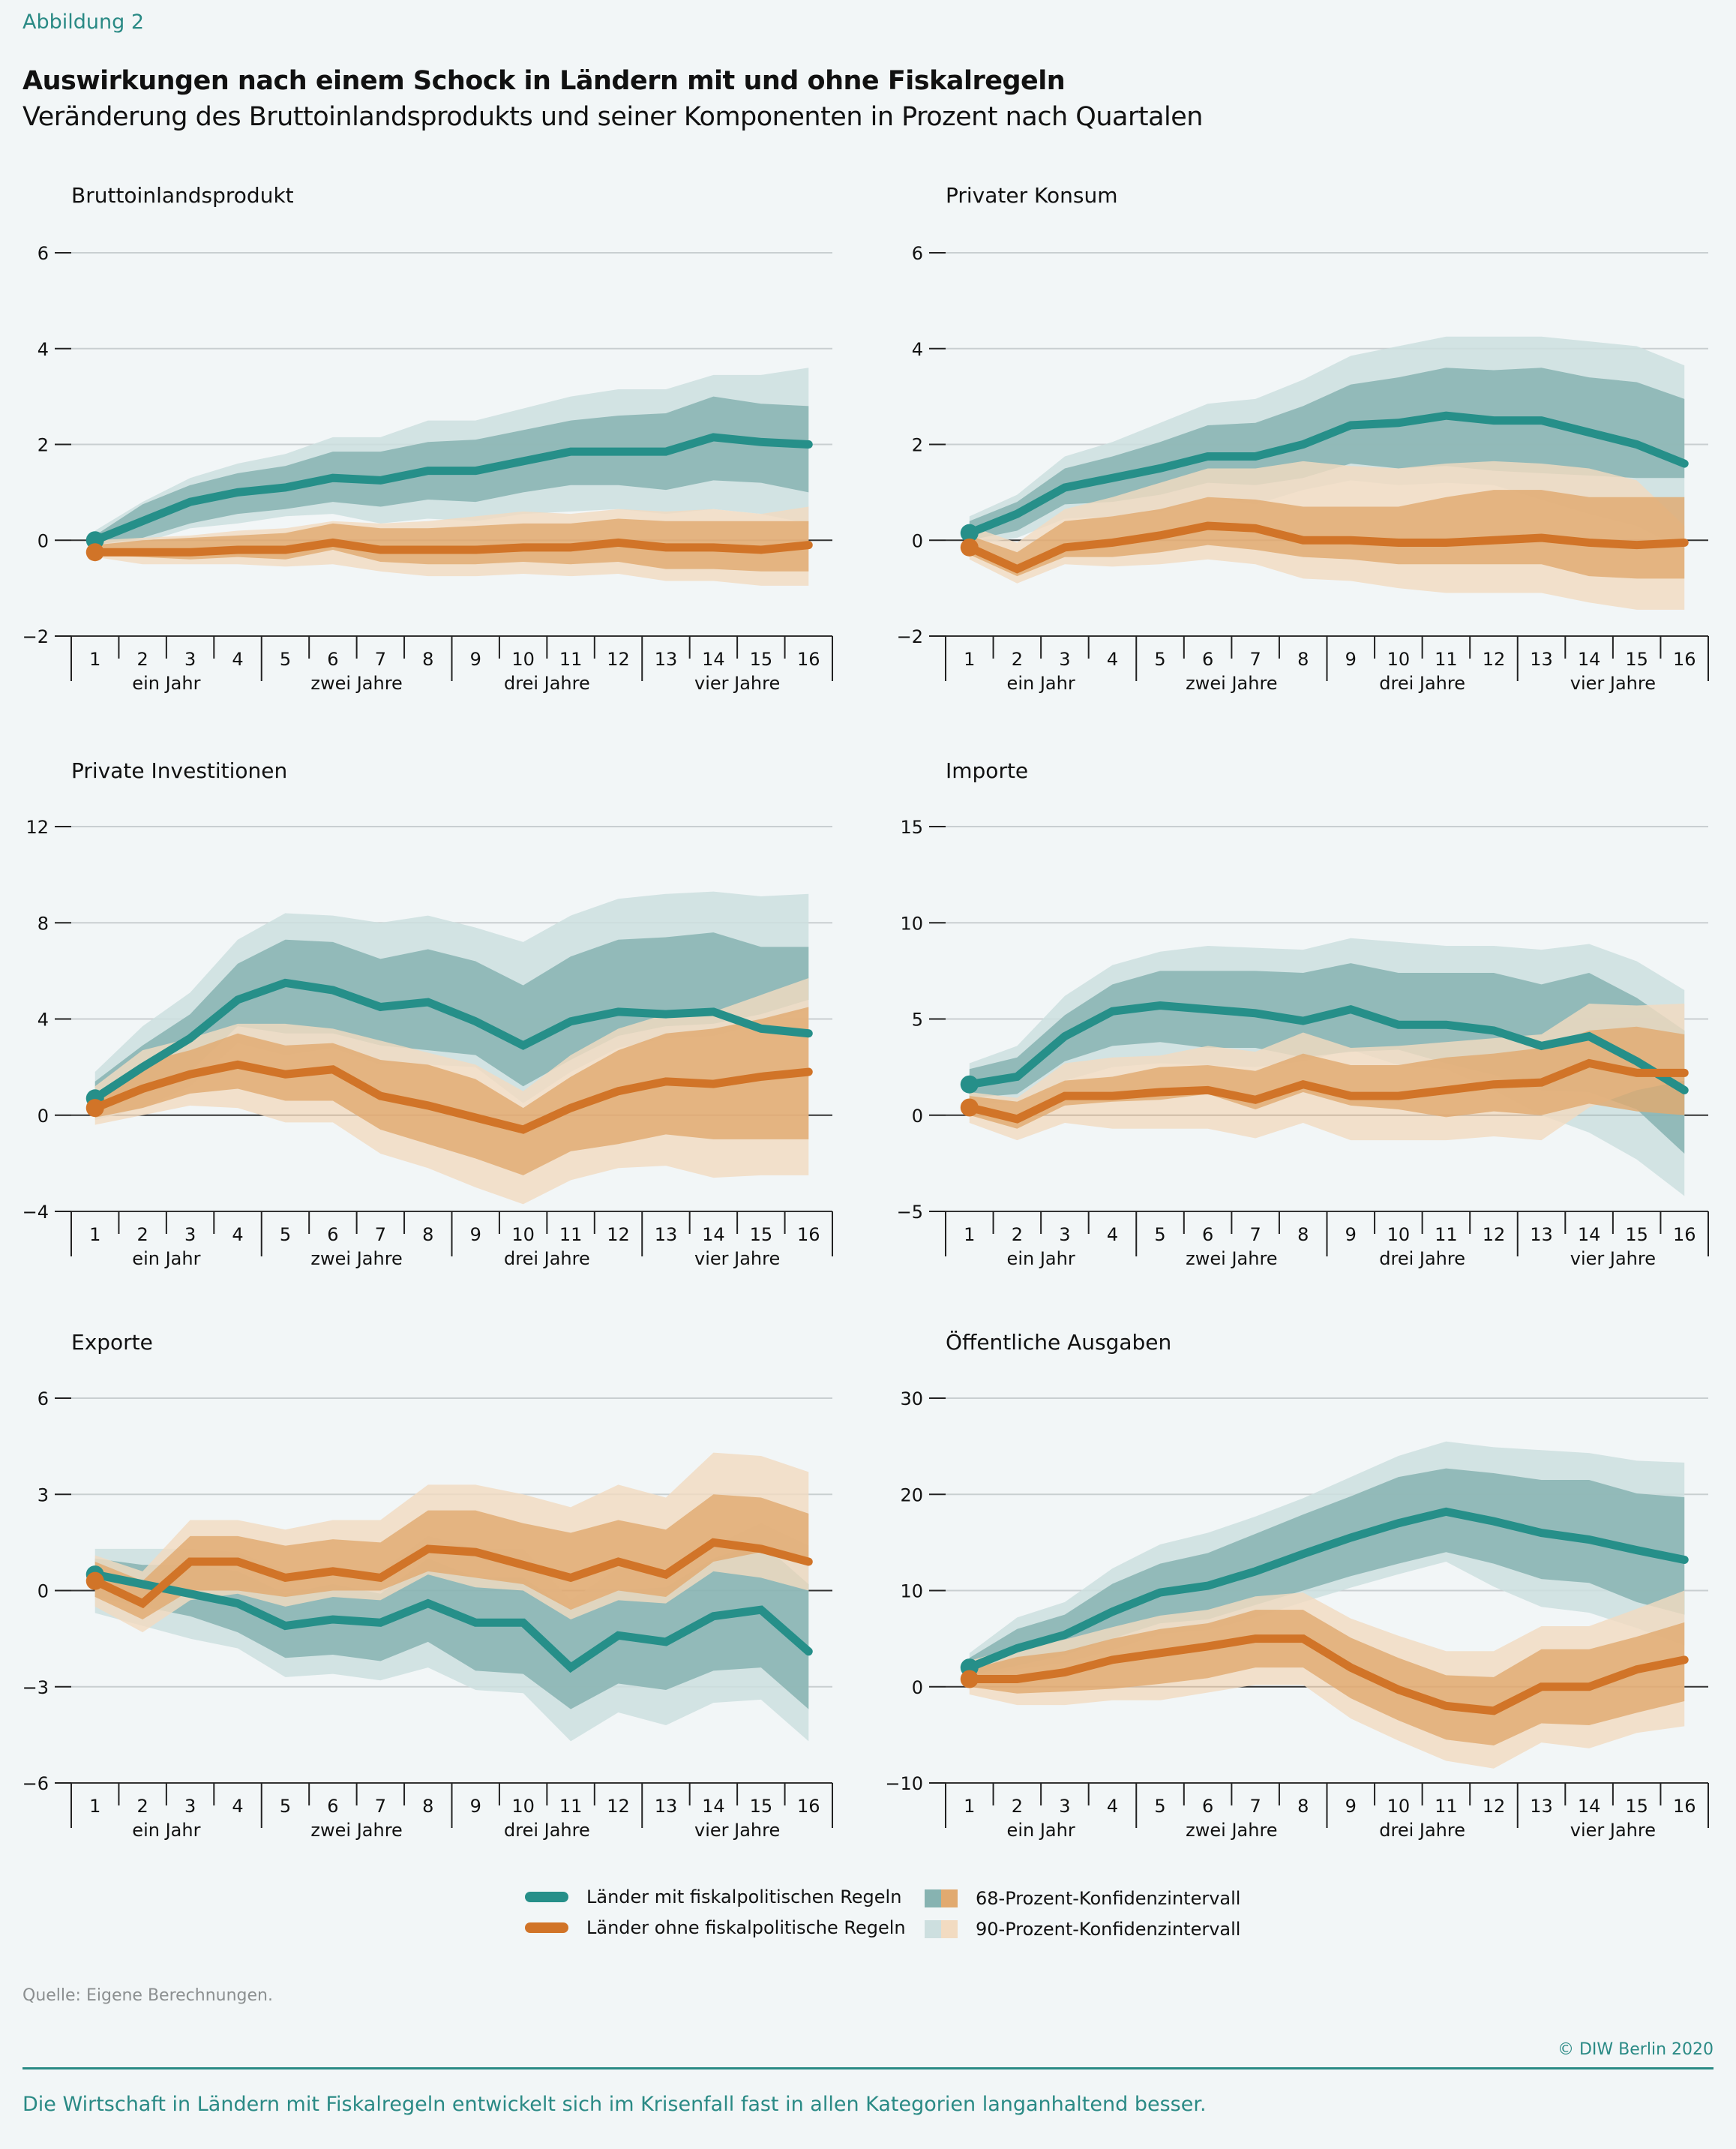 The height and width of the screenshot is (2149, 1736). I want to click on figure-label: Abbildung 2, so click(83, 22).